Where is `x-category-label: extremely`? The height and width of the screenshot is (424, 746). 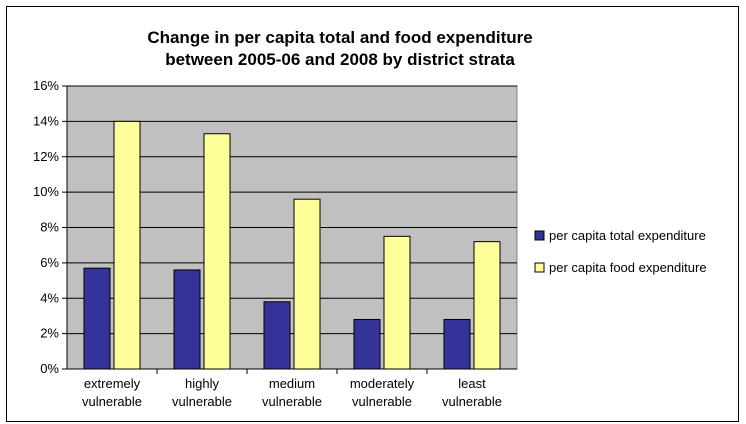 x-category-label: extremely is located at coordinates (112, 383).